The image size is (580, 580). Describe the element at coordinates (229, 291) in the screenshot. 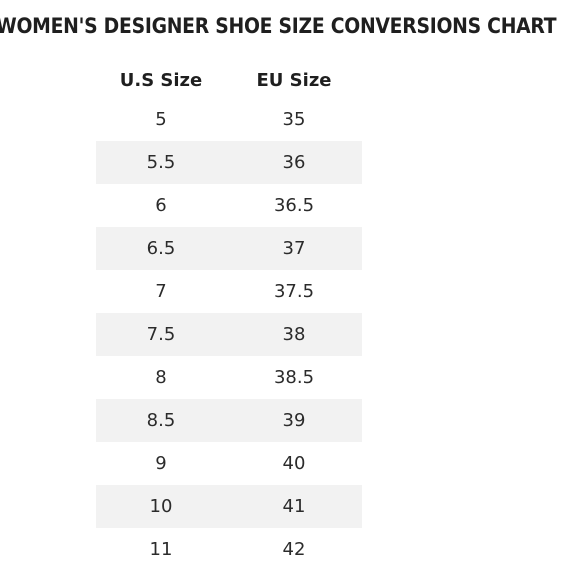

I see `table-row: 7 37.5` at that location.